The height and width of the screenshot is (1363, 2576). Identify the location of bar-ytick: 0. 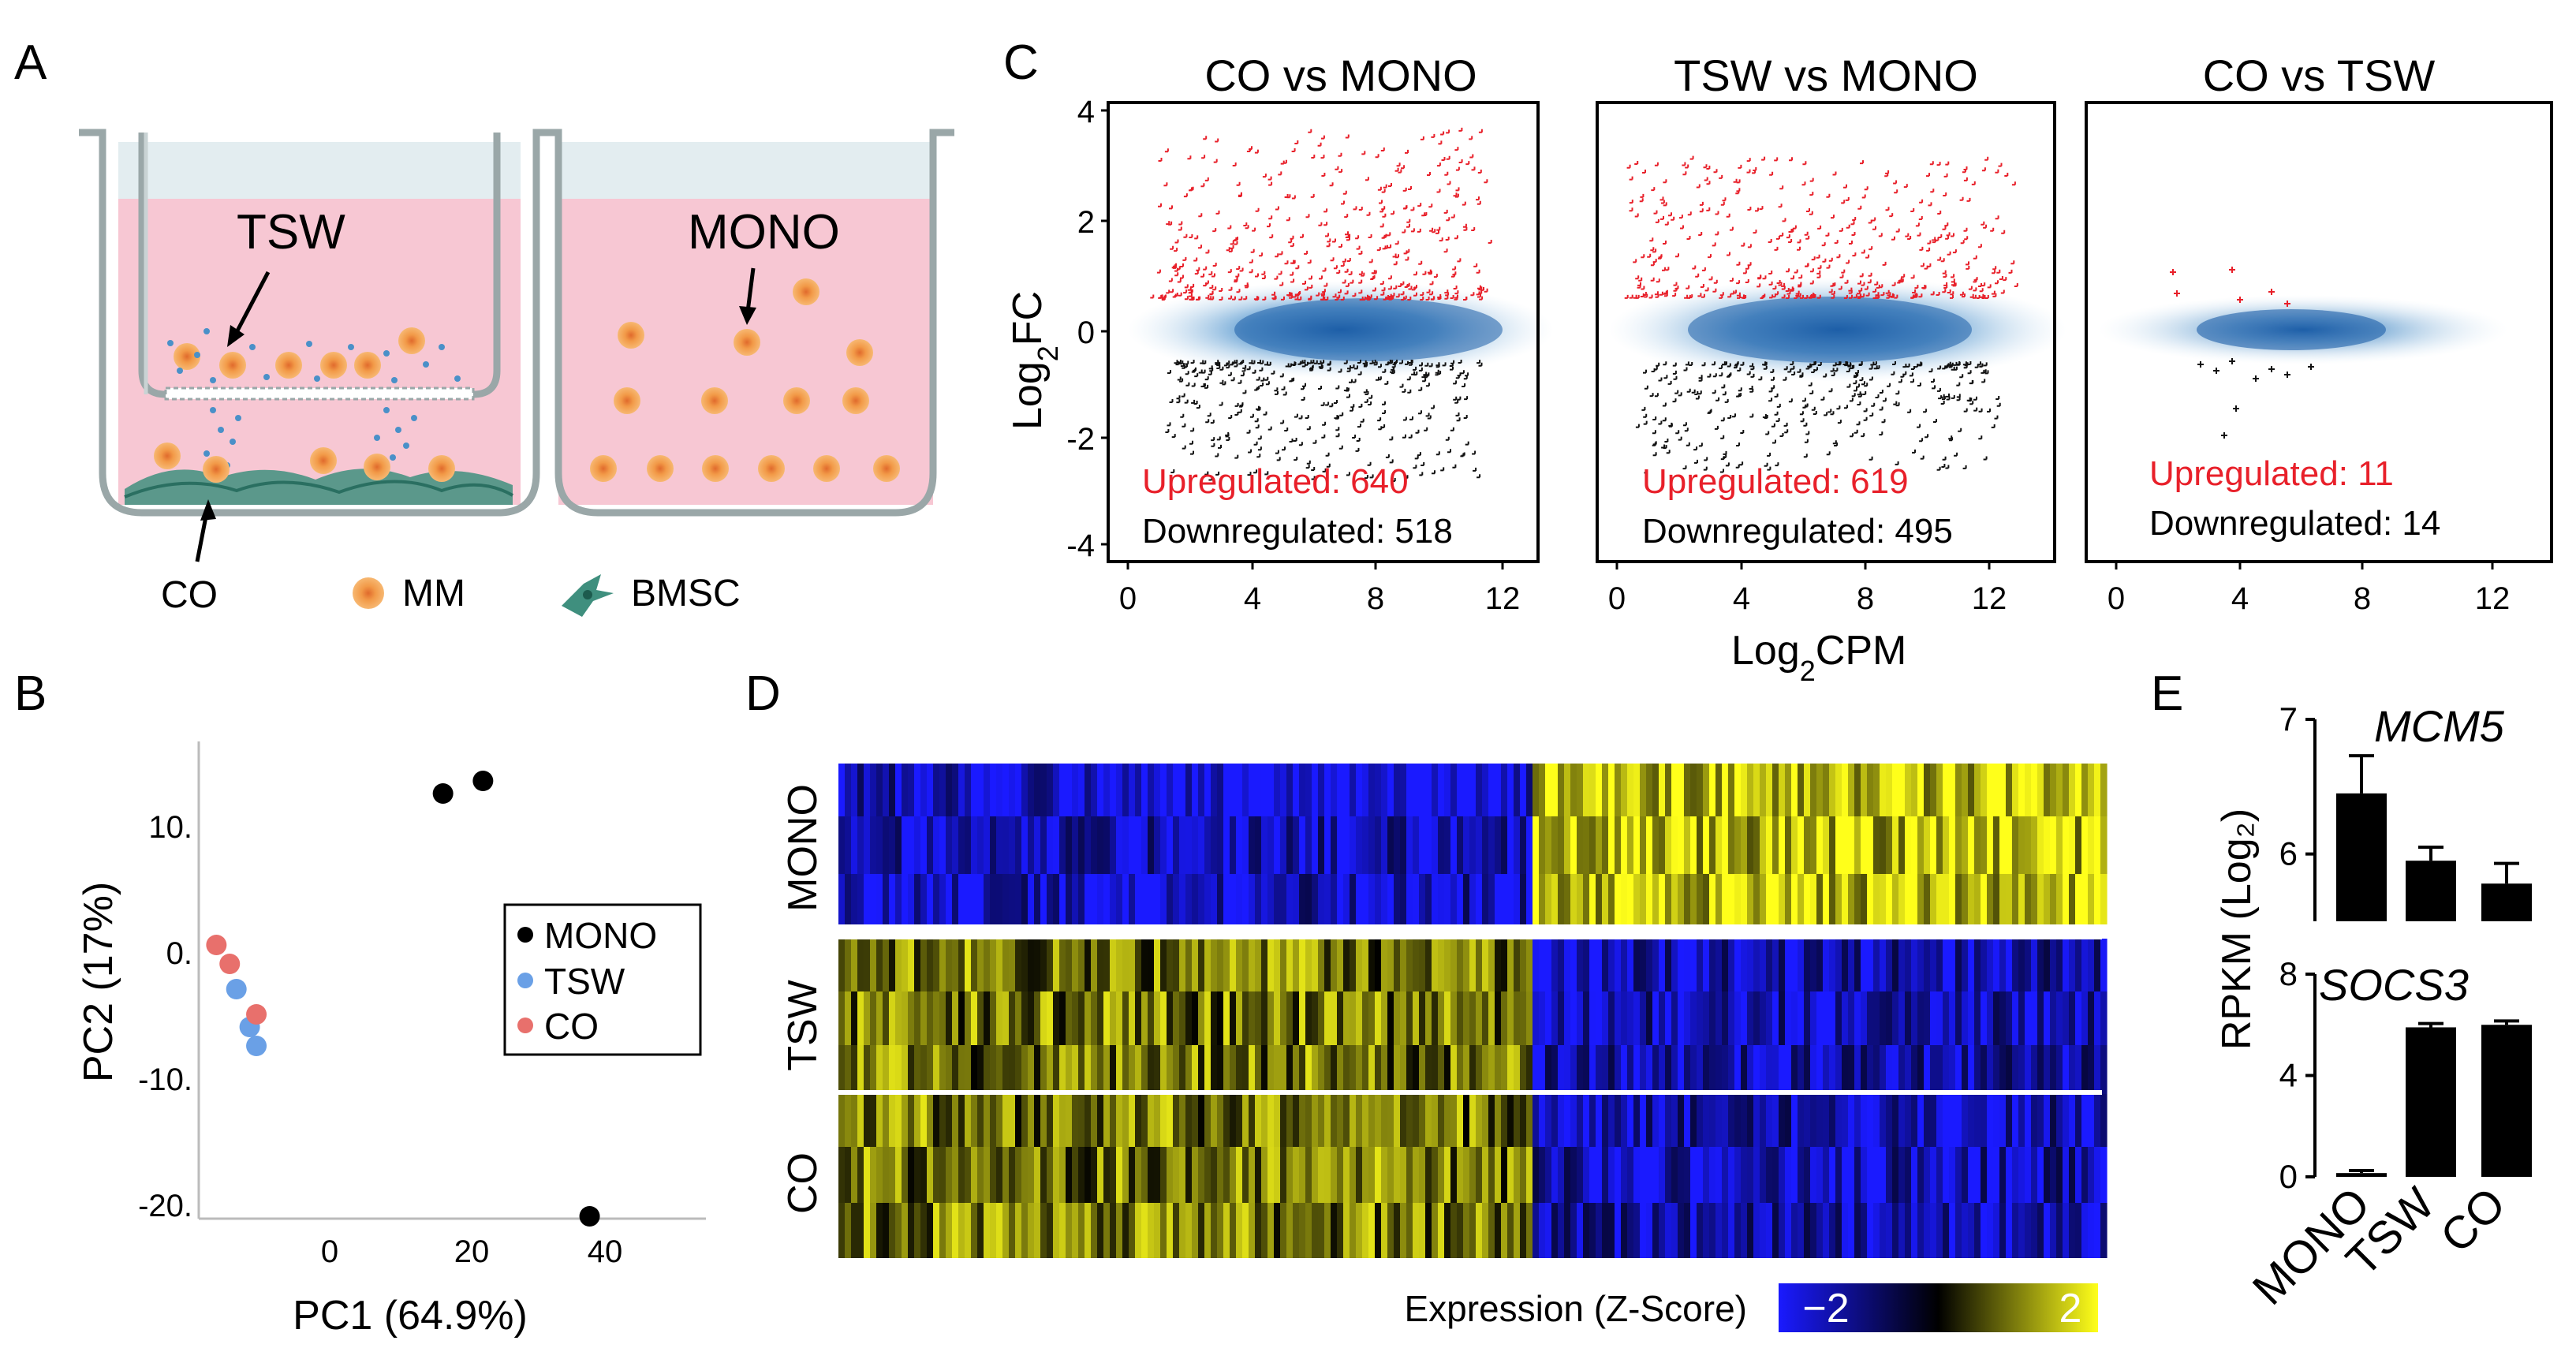
(2288, 1176).